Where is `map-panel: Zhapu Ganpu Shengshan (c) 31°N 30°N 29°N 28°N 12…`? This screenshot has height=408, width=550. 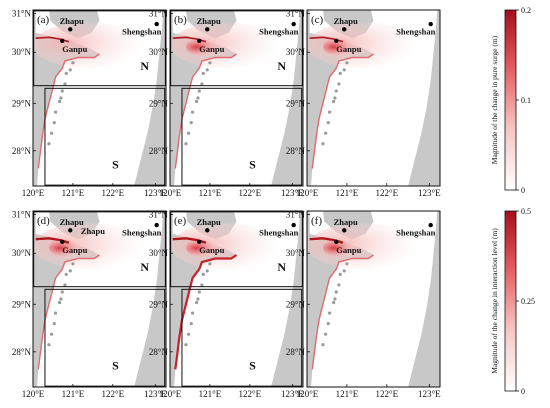 map-panel: Zhapu Ganpu Shengshan (c) 31°N 30°N 29°N 28°N 12… is located at coordinates (363, 103).